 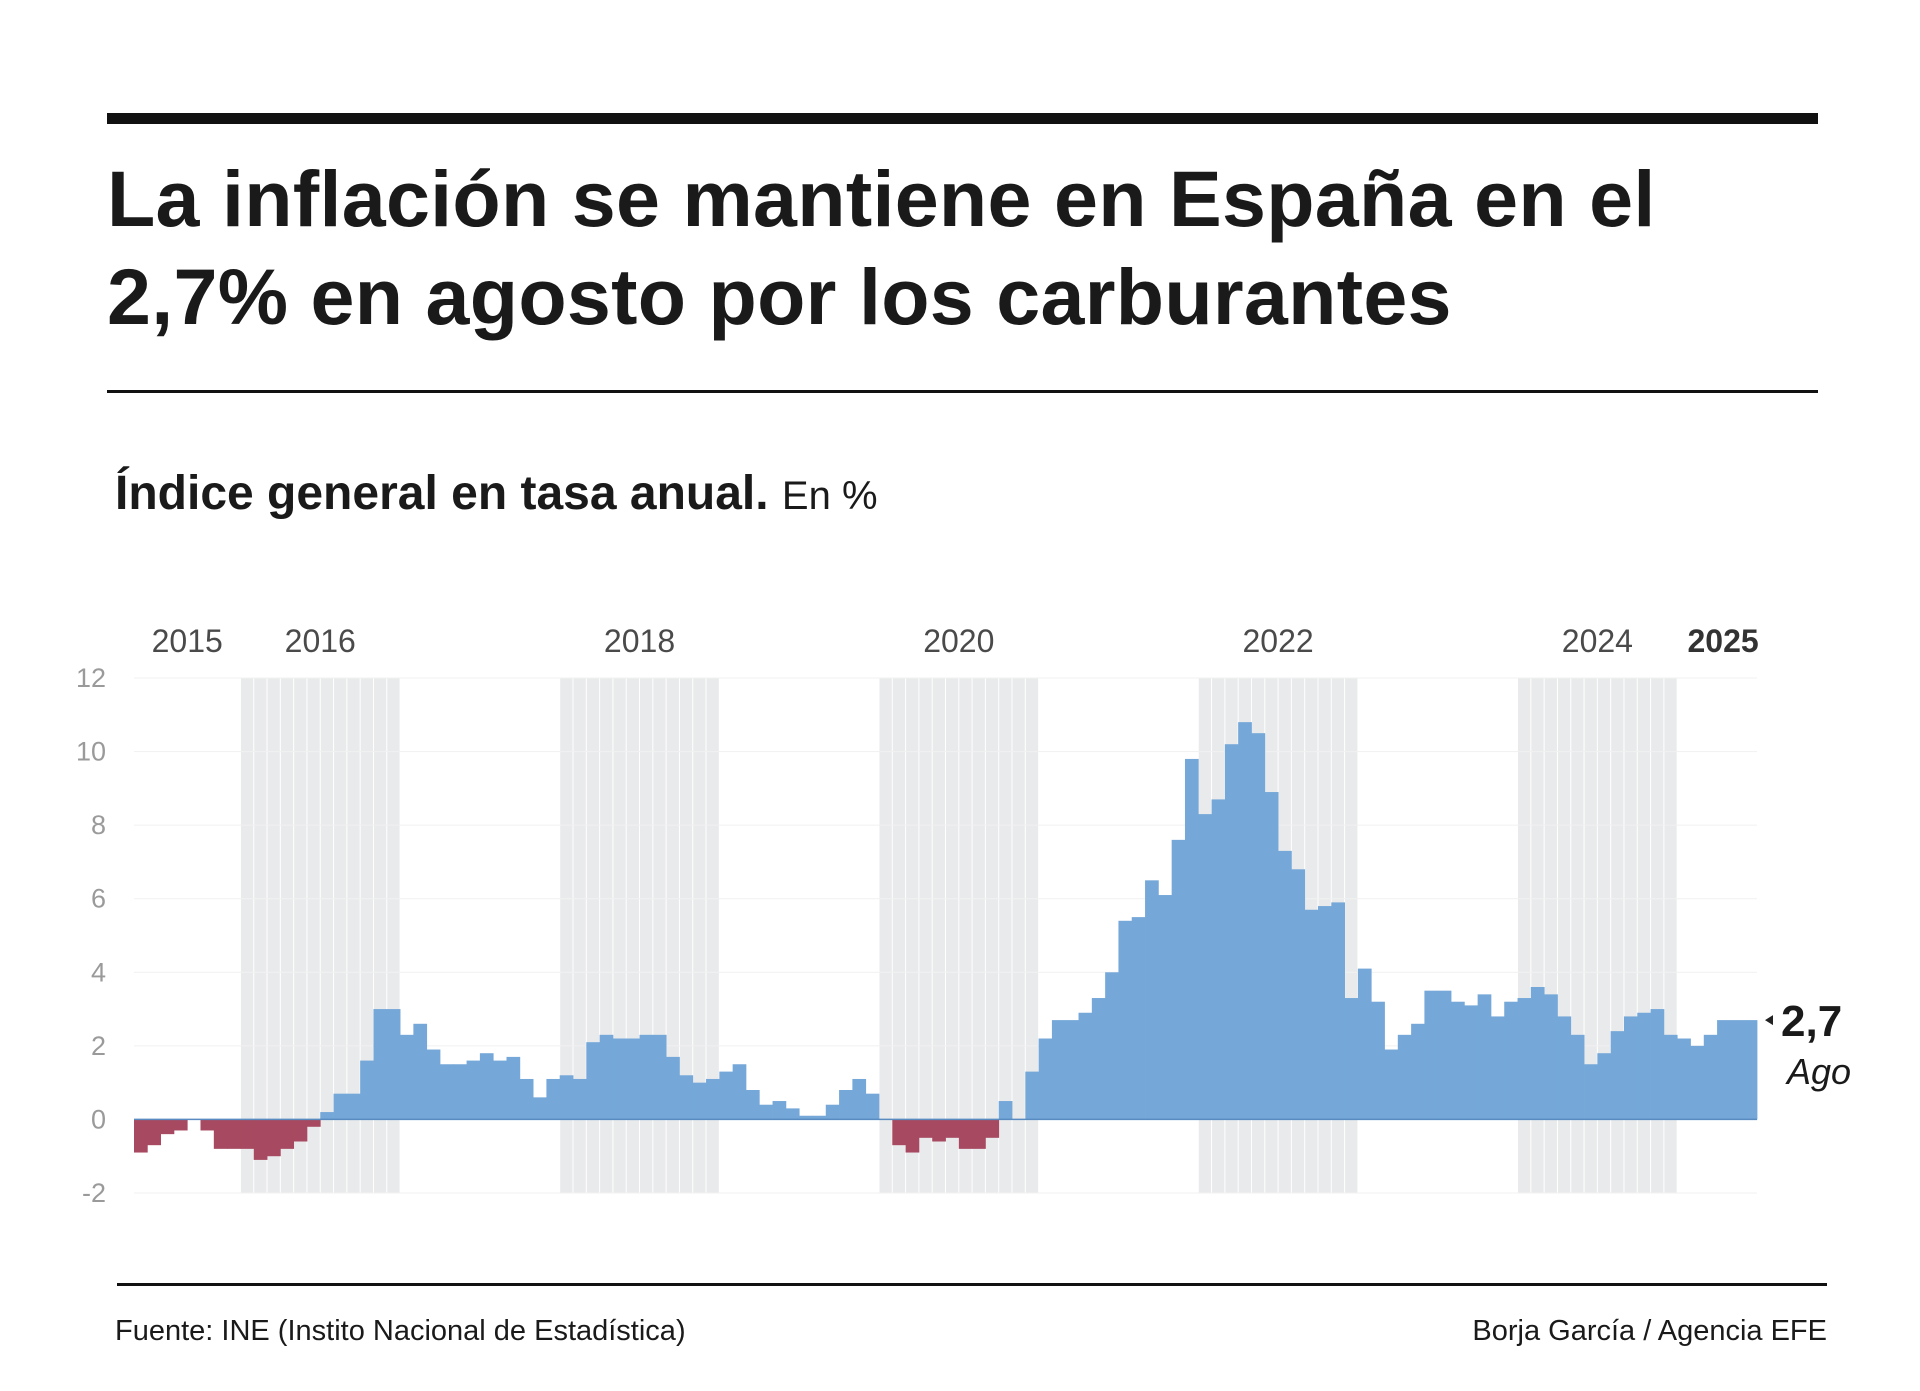 I want to click on top-rule, so click(x=962, y=118).